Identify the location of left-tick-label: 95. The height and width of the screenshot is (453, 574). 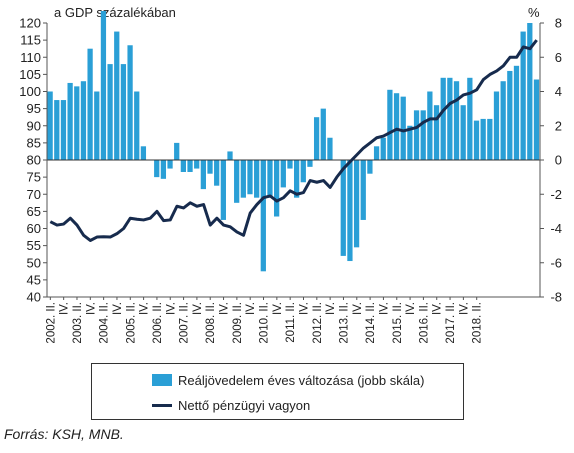
(34, 108).